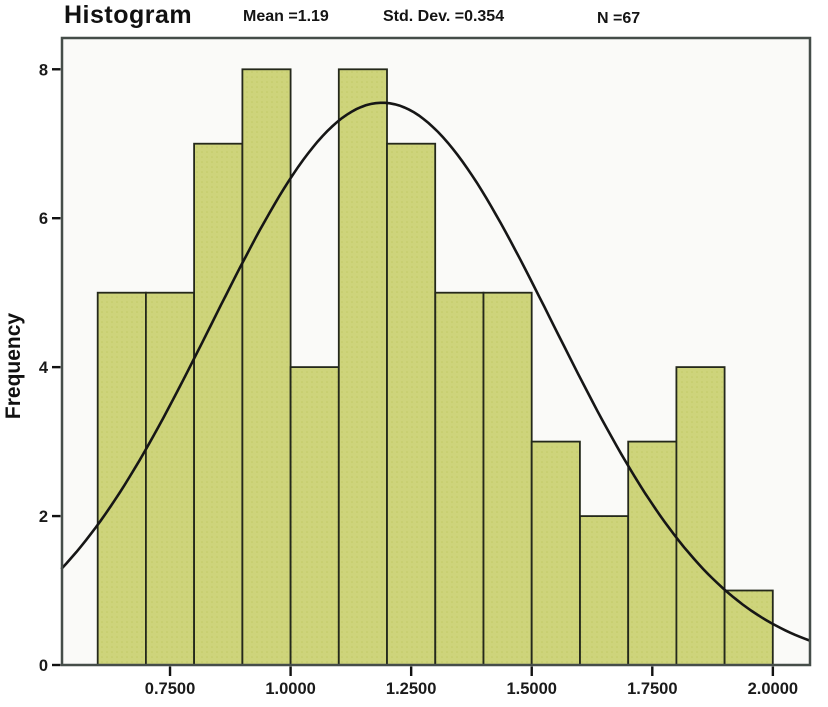  I want to click on y-tick-label: 2, so click(43, 517).